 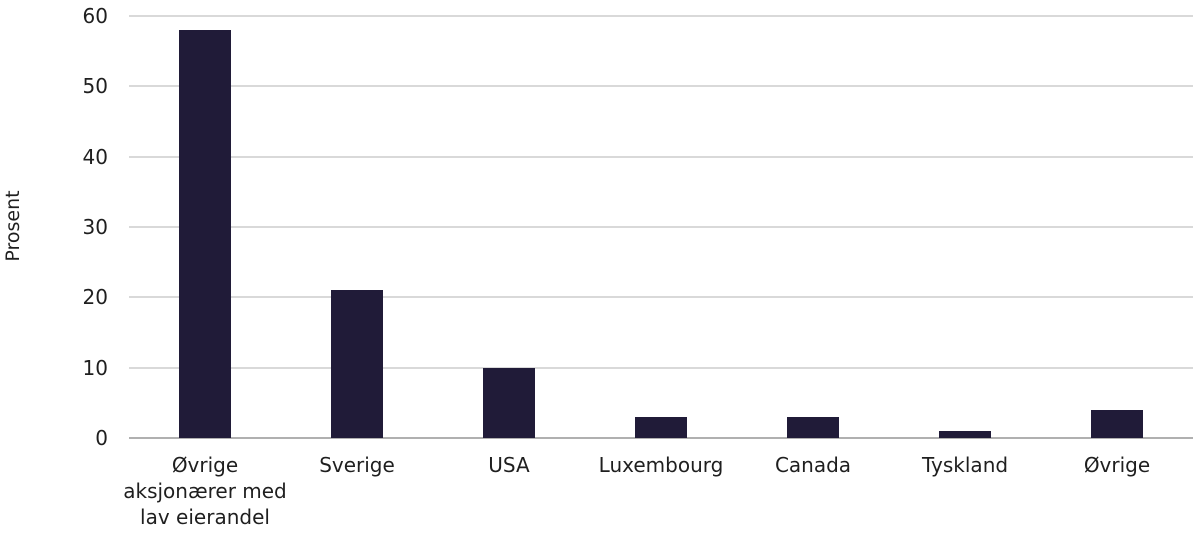 What do you see at coordinates (813, 465) in the screenshot?
I see `x-tick-label: Canada` at bounding box center [813, 465].